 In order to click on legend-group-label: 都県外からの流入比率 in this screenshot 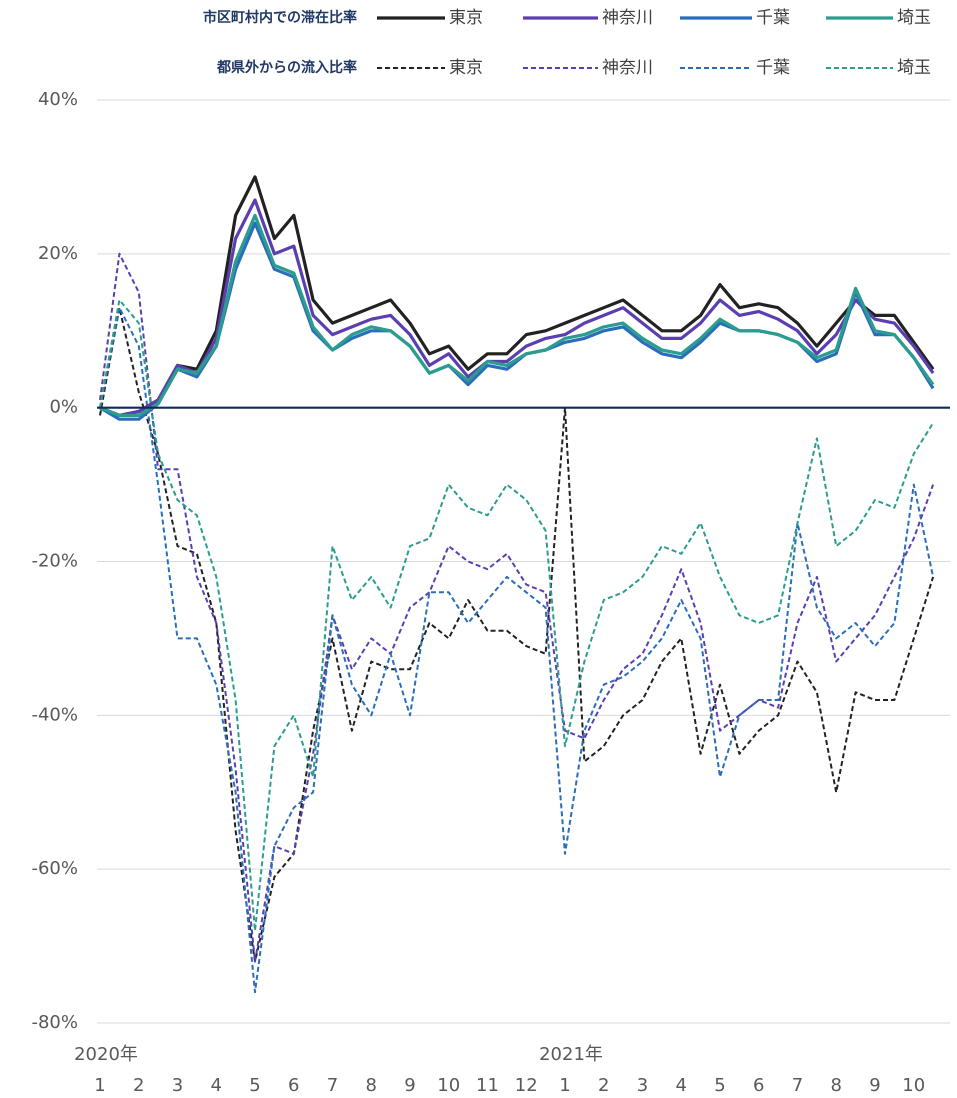, I will do `click(286, 67)`.